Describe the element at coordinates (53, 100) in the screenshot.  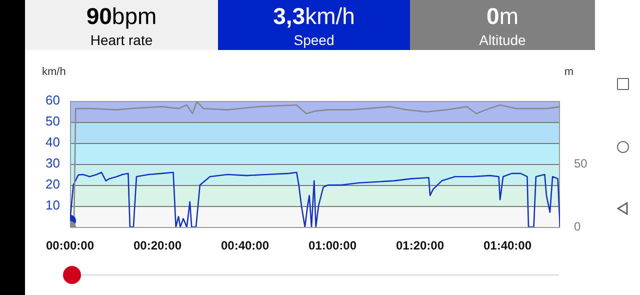
I see `y-tick-label: 60` at that location.